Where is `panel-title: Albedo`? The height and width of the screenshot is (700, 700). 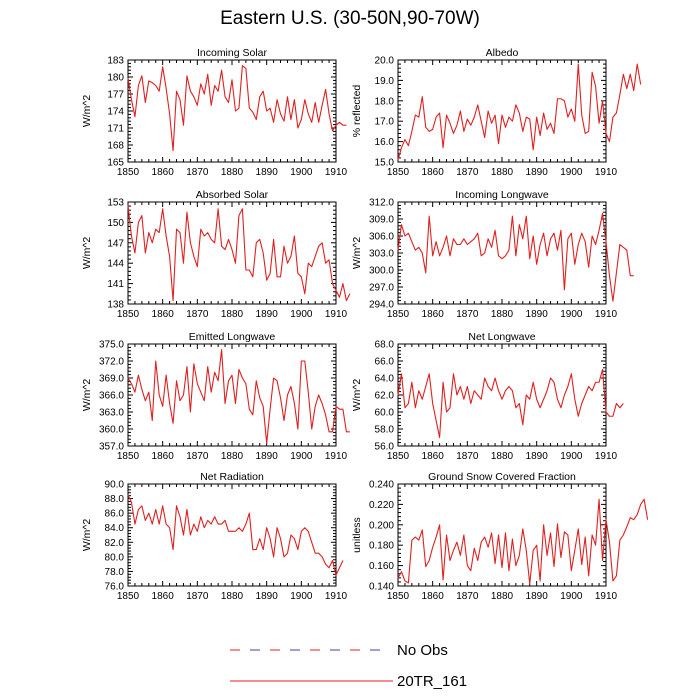
panel-title: Albedo is located at coordinates (502, 53).